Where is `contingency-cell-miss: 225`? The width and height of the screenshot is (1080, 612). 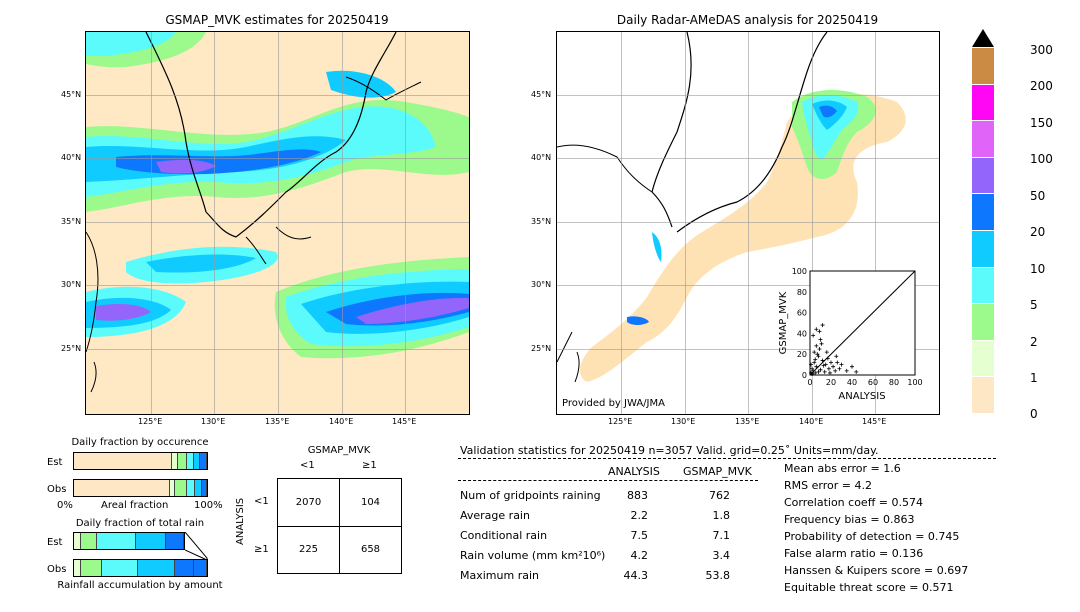
contingency-cell-miss: 225 is located at coordinates (308, 549).